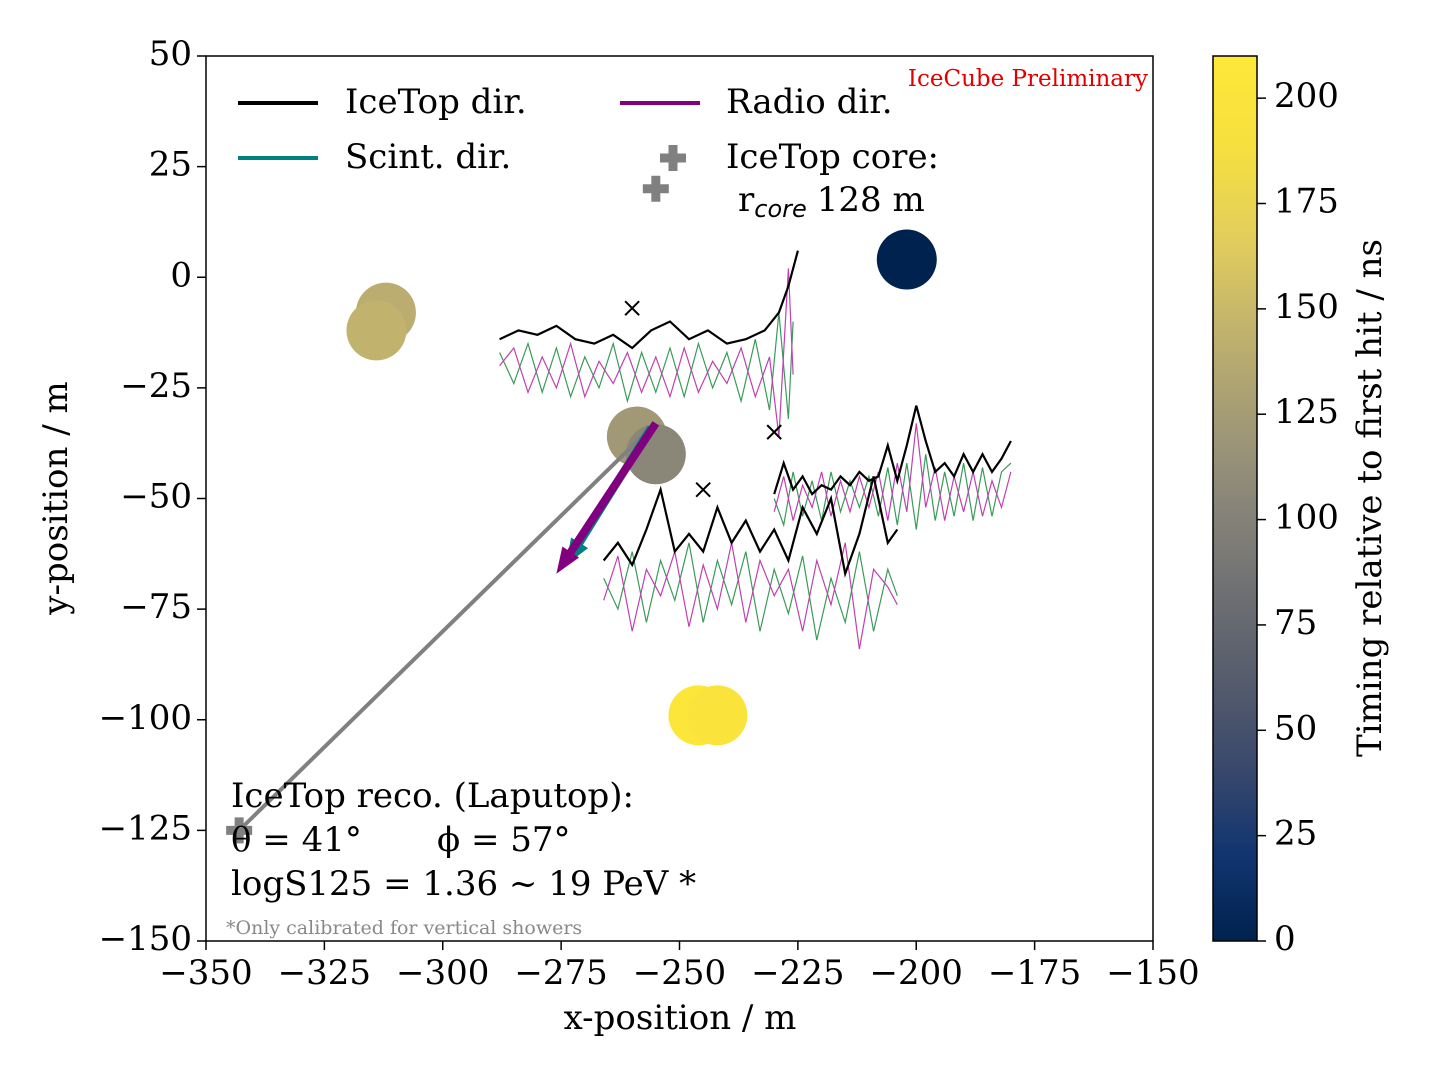 The height and width of the screenshot is (1080, 1440). What do you see at coordinates (428, 157) in the screenshot?
I see `legend-label: Scint. dir.` at bounding box center [428, 157].